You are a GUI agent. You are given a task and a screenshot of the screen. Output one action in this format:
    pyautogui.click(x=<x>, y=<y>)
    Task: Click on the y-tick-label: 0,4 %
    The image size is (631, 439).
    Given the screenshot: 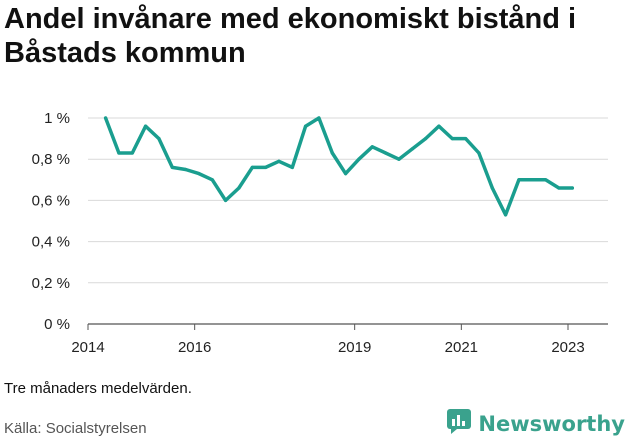 What is the action you would take?
    pyautogui.click(x=51, y=242)
    